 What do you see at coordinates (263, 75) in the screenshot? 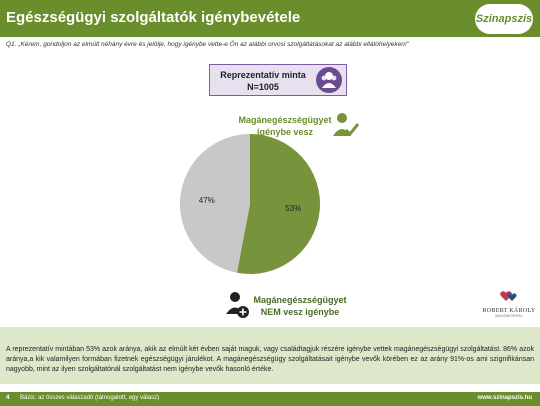
I see `sample-label: Reprezentatív minta` at bounding box center [263, 75].